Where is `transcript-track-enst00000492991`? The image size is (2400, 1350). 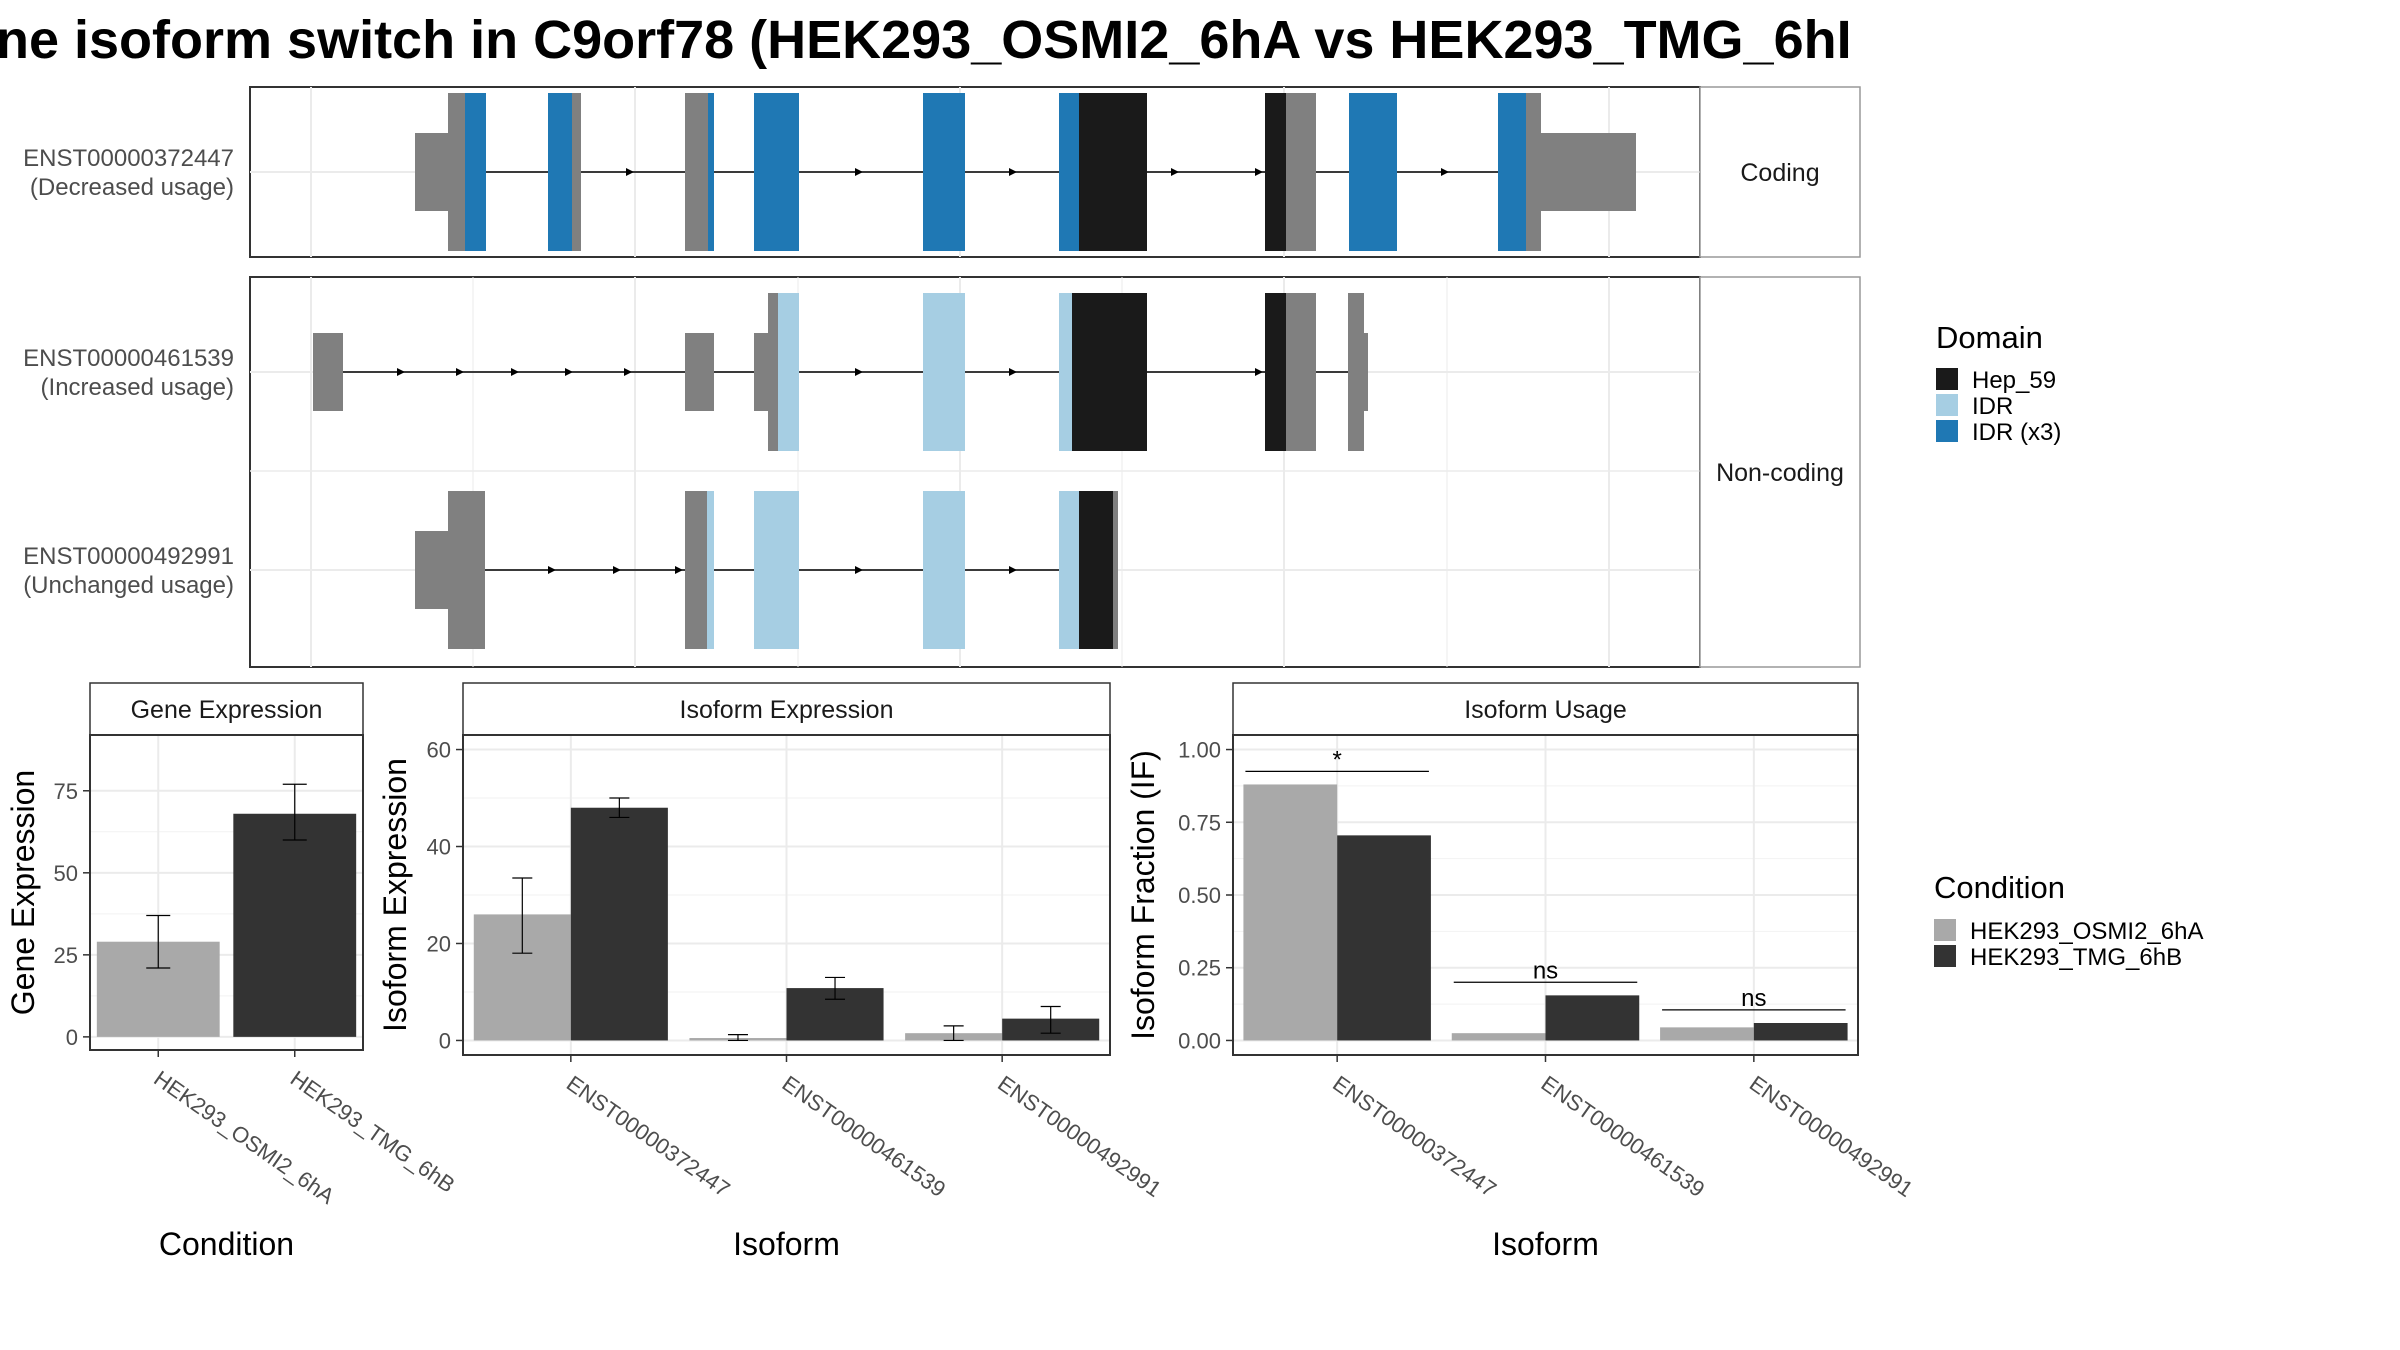 transcript-track-enst00000492991 is located at coordinates (766, 570).